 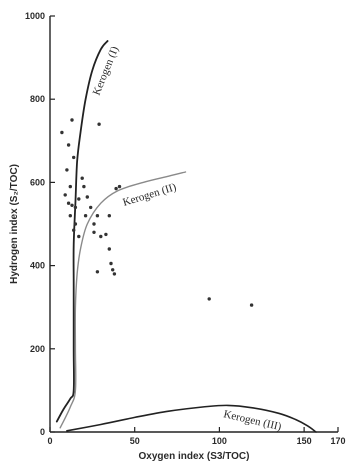 What do you see at coordinates (194, 456) in the screenshot?
I see `x-axis-title: Oxygen index (S3/TOC)` at bounding box center [194, 456].